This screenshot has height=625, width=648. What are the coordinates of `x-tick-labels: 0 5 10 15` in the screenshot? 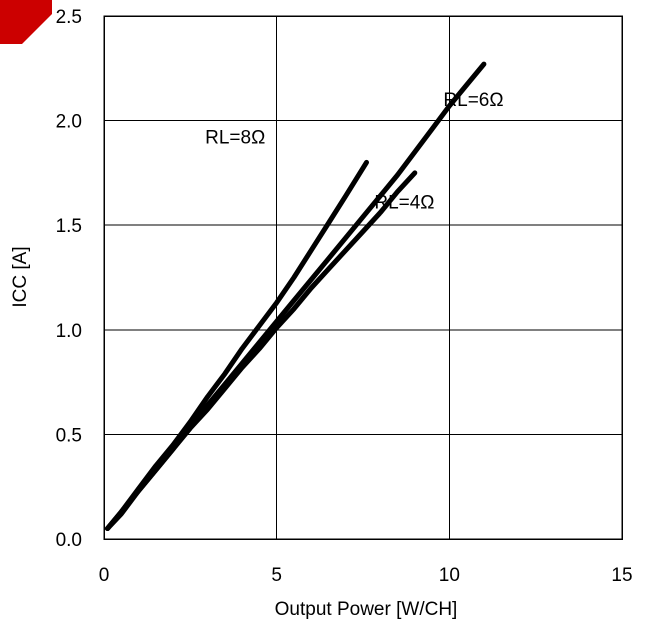 It's located at (366, 575).